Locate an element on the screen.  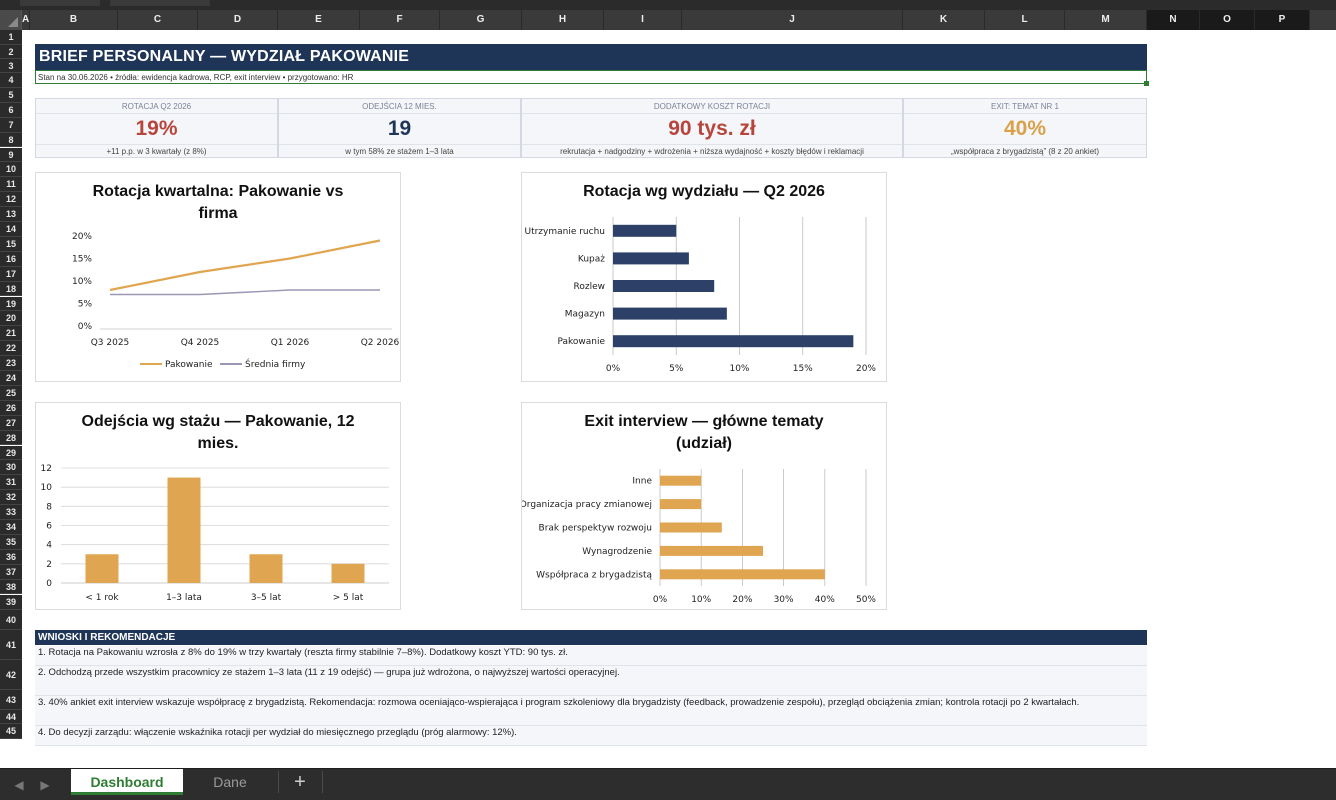
row-header-1: 1 is located at coordinates (11, 37).